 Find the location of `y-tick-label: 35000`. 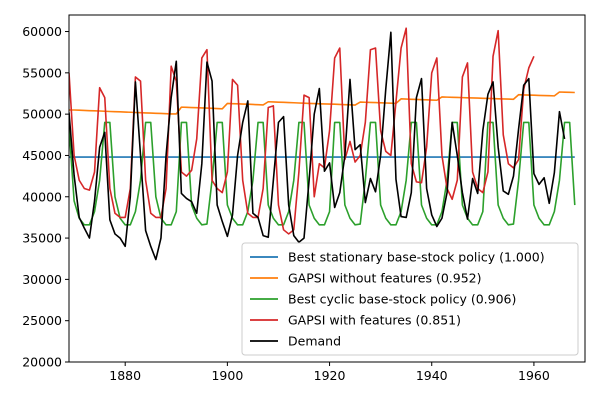

y-tick-label: 35000 is located at coordinates (42, 238).